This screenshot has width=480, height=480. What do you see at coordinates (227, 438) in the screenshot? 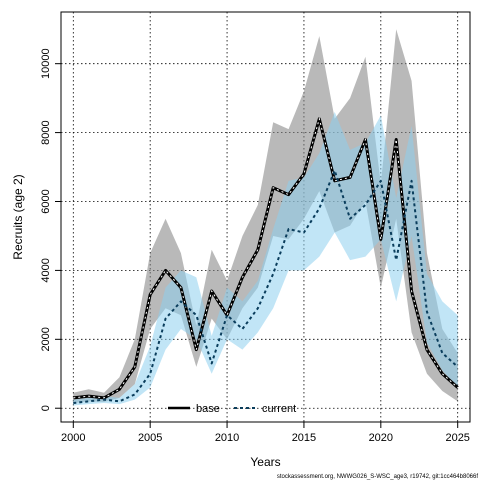
I see `x-tick-label: 2010` at bounding box center [227, 438].